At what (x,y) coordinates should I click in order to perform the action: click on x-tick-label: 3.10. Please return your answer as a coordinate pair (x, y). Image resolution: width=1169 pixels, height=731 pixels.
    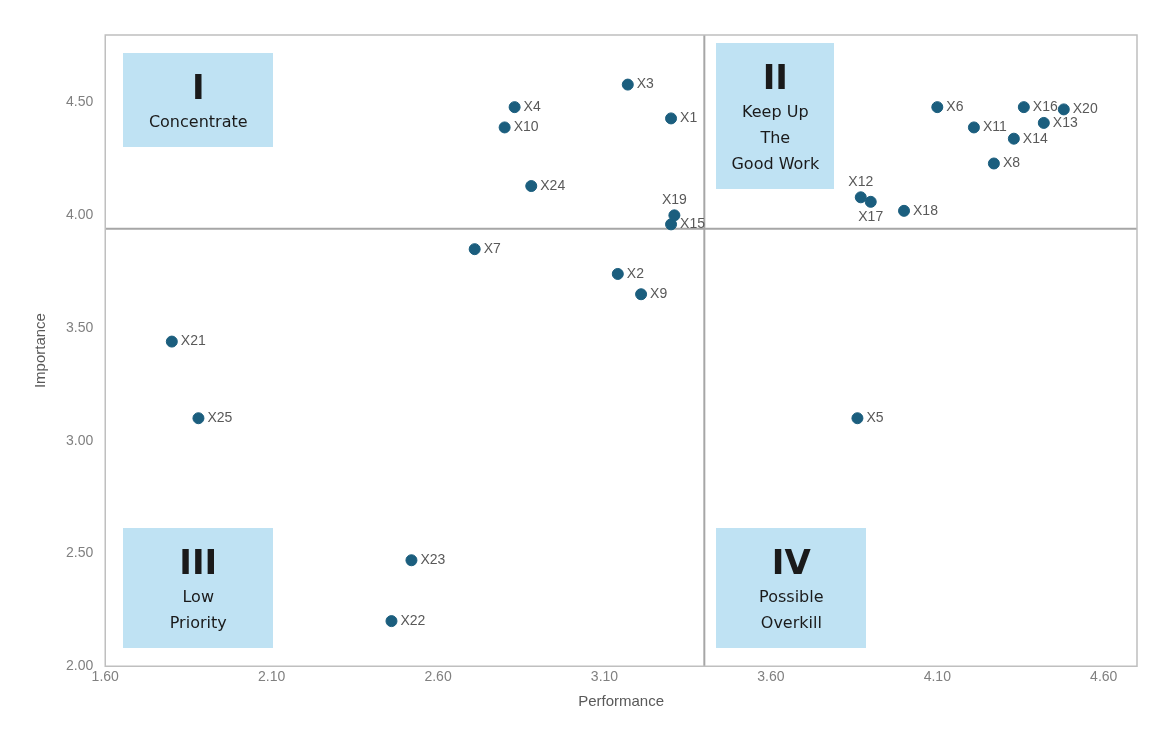
    Looking at the image, I should click on (604, 676).